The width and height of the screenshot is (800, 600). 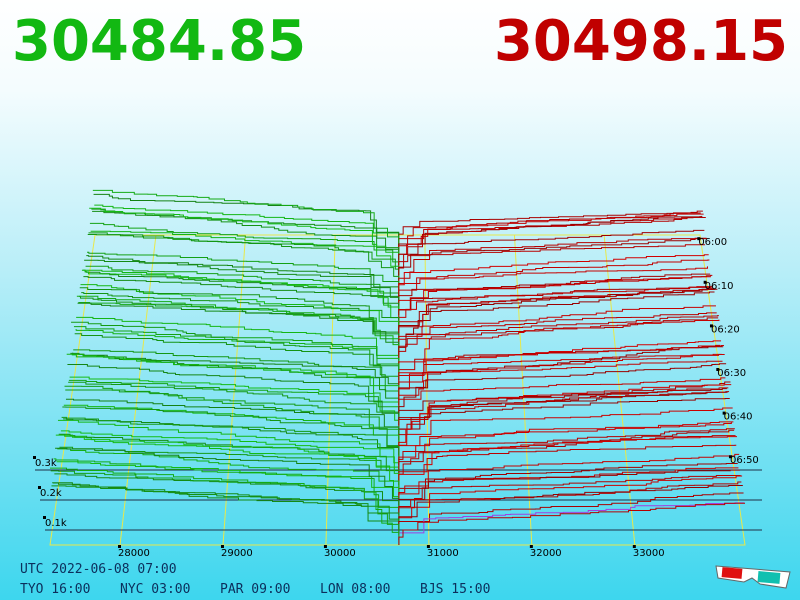 What do you see at coordinates (443, 553) in the screenshot?
I see `price-label: 31000` at bounding box center [443, 553].